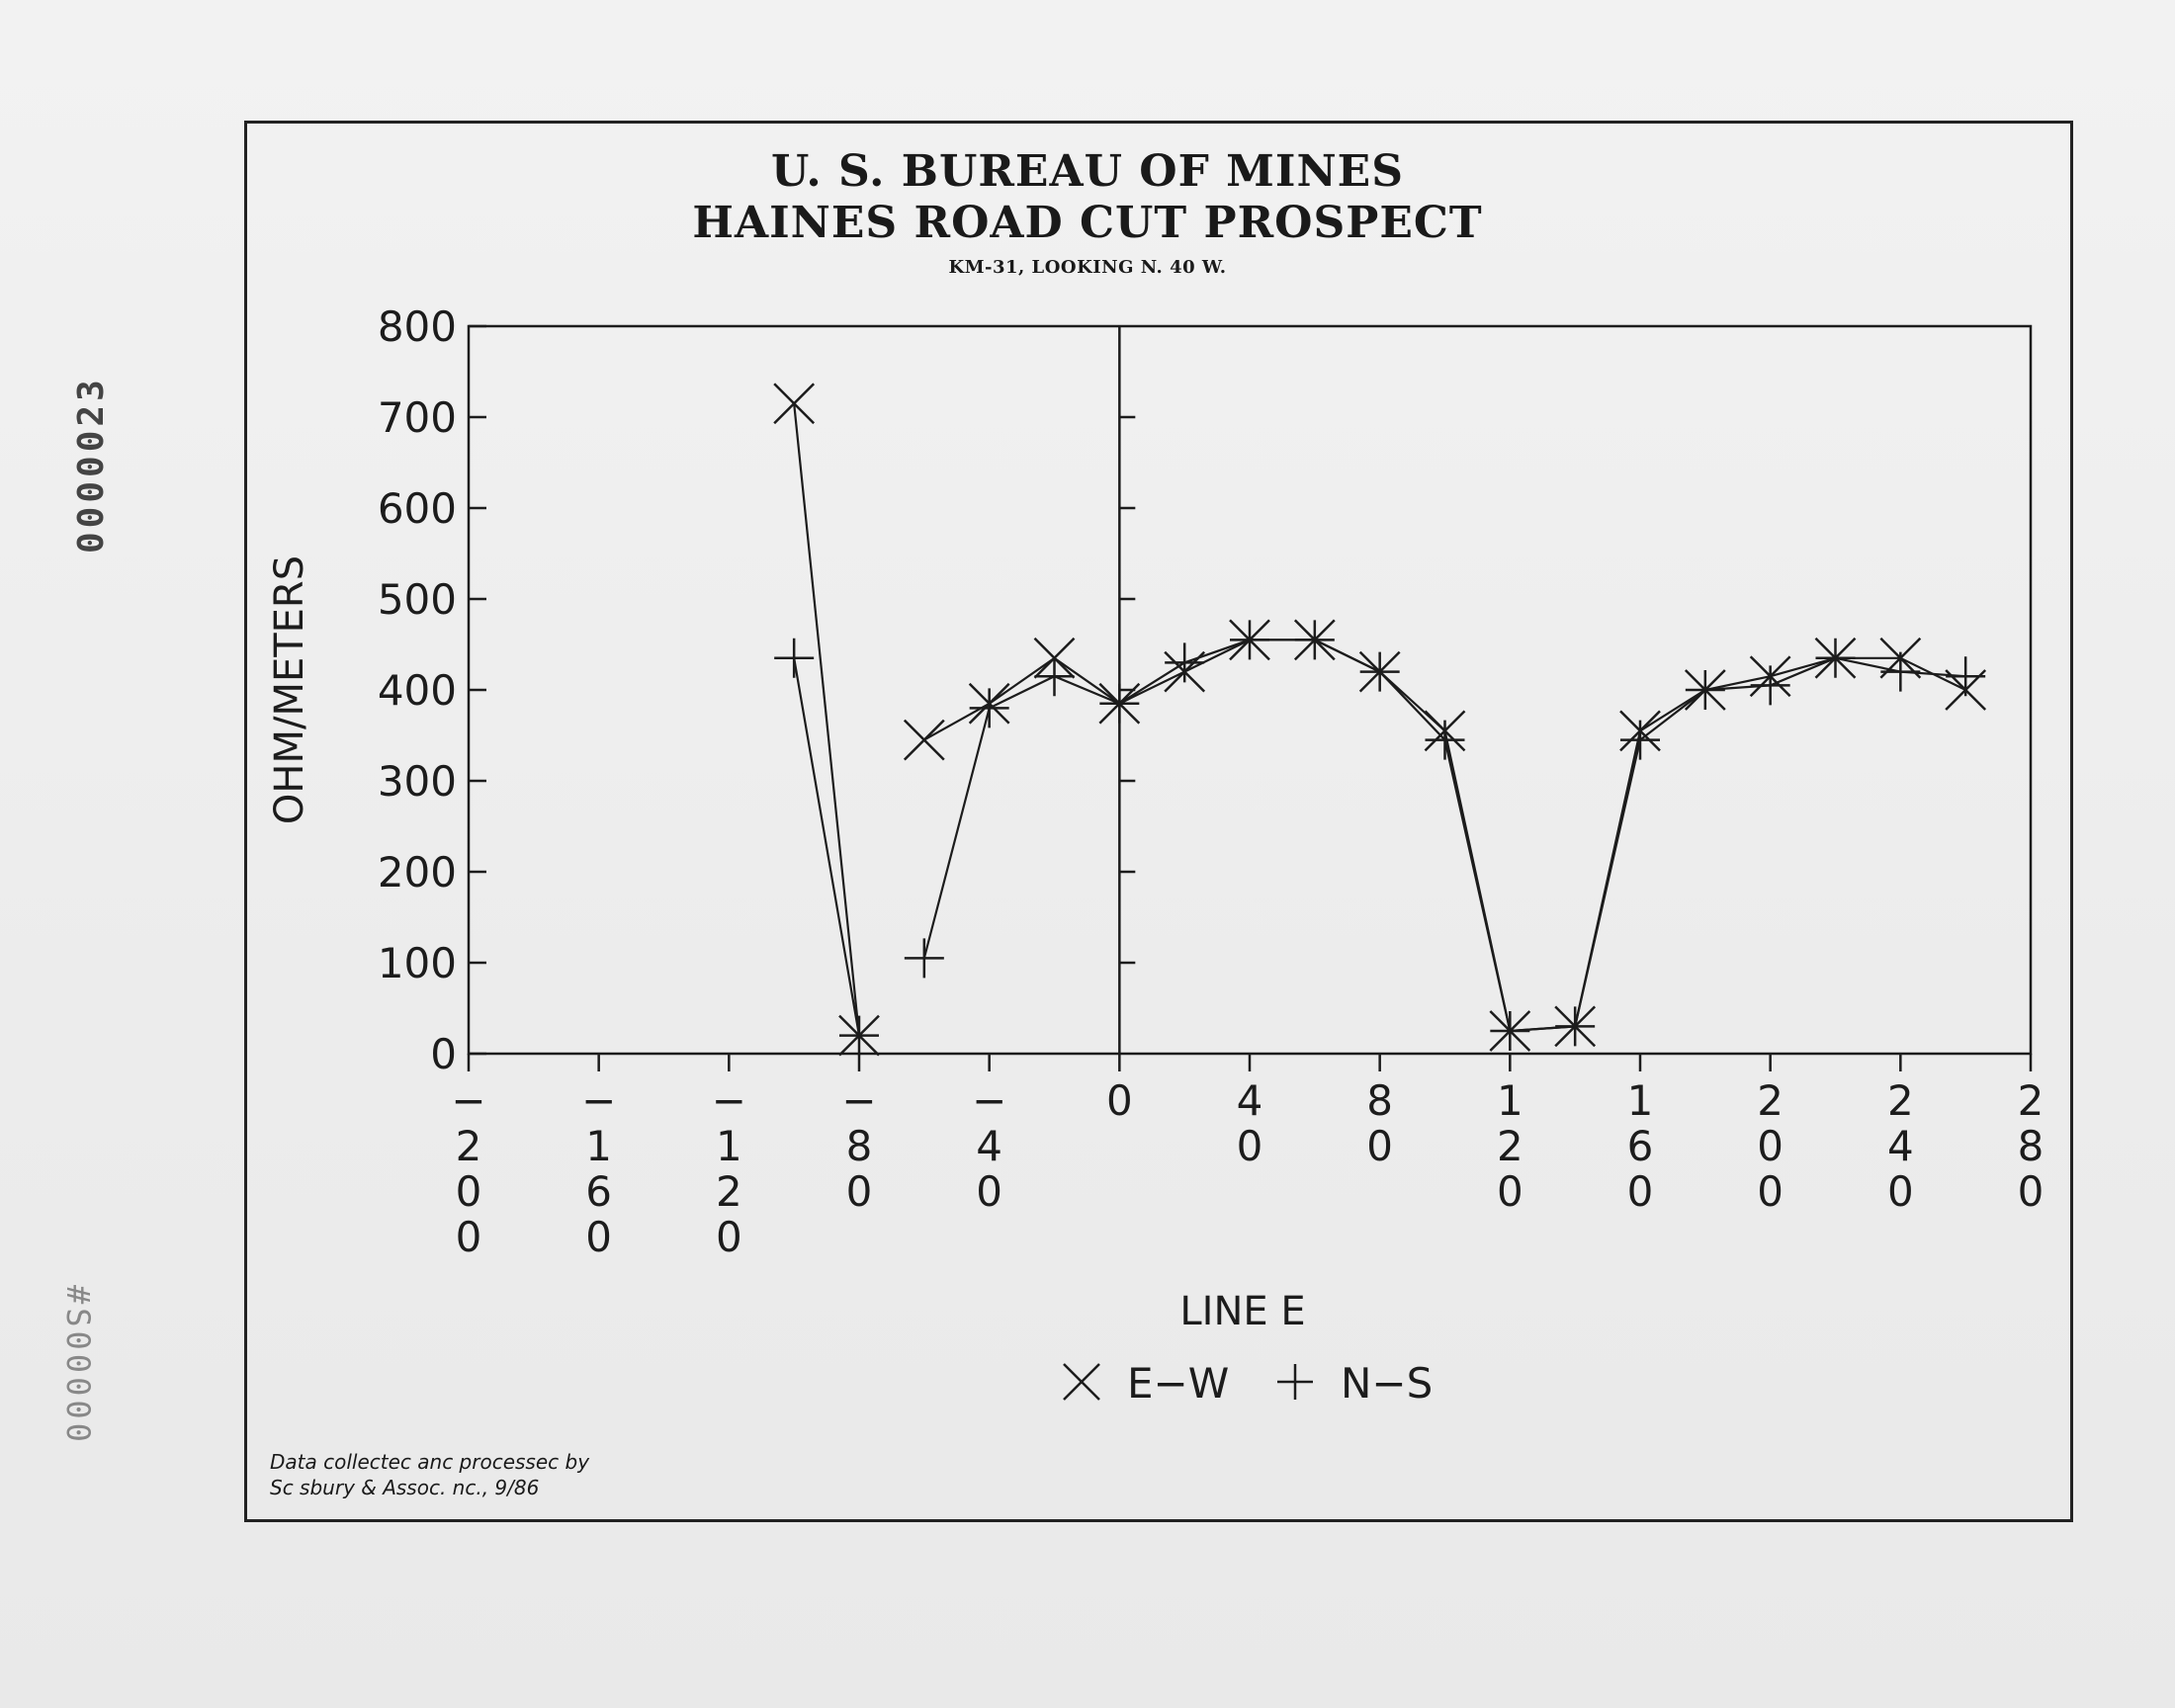 The height and width of the screenshot is (1708, 2175). I want to click on legend-label-ew: E−W, so click(1178, 1383).